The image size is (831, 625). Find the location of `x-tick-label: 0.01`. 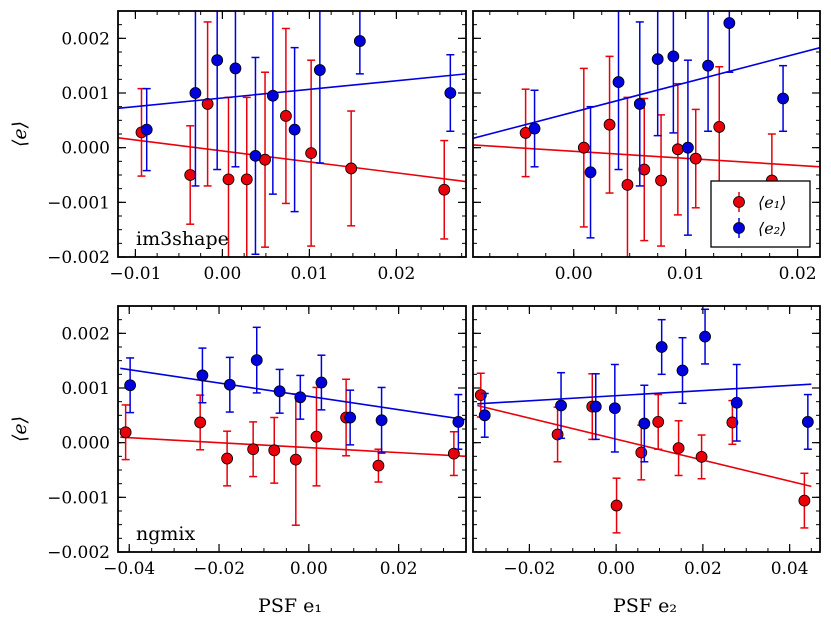

x-tick-label: 0.01 is located at coordinates (686, 274).